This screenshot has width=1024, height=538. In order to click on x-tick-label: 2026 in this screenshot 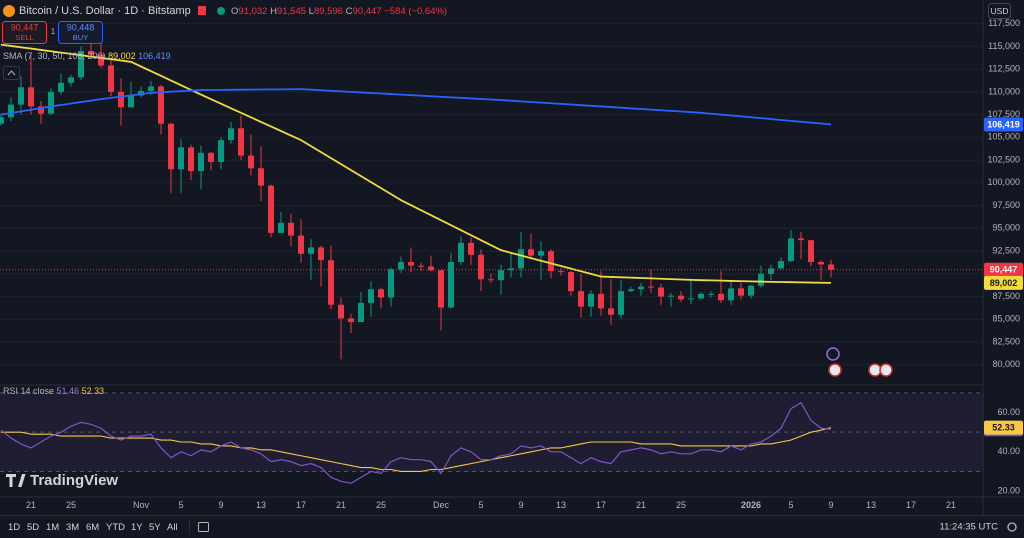, I will do `click(751, 505)`.